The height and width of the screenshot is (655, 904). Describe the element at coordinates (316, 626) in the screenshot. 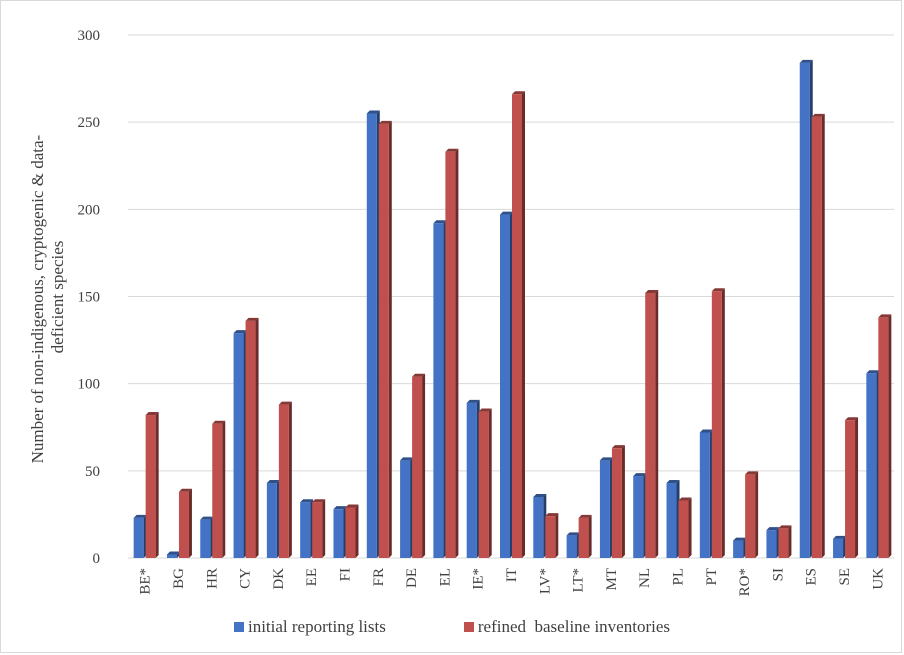

I see `legend-label-initial: initial reporting lists` at that location.